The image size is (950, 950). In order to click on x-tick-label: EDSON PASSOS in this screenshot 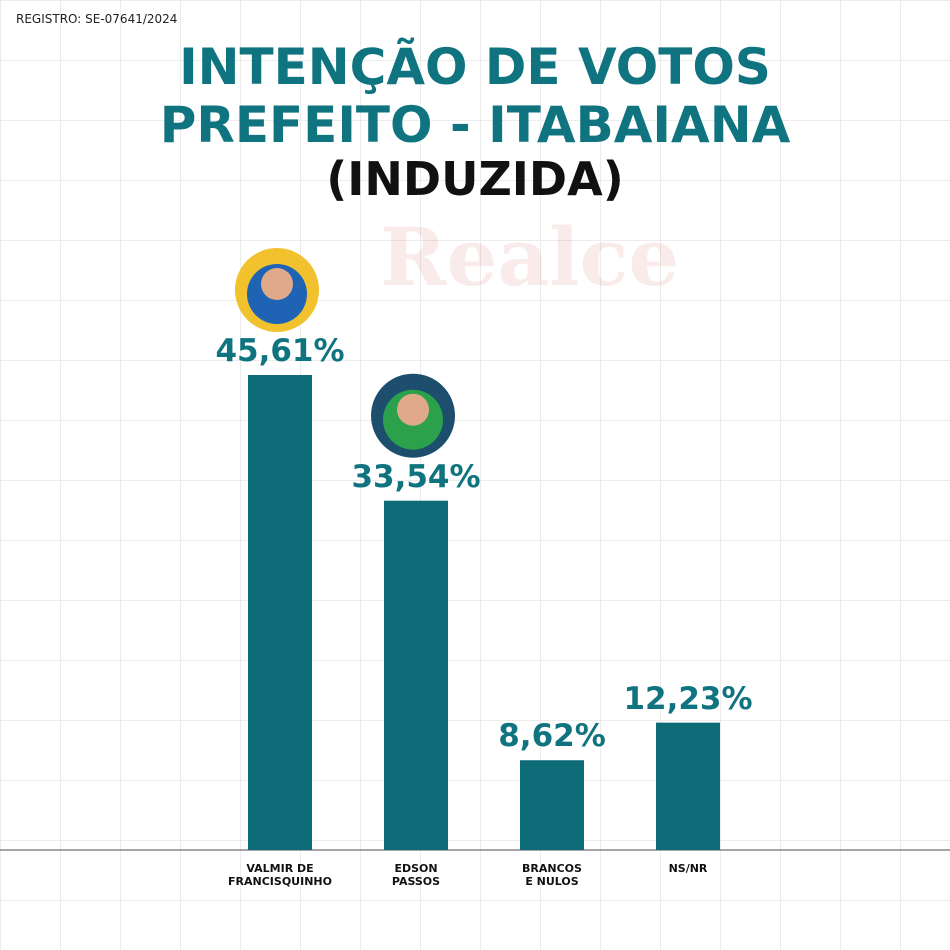, I will do `click(416, 875)`.